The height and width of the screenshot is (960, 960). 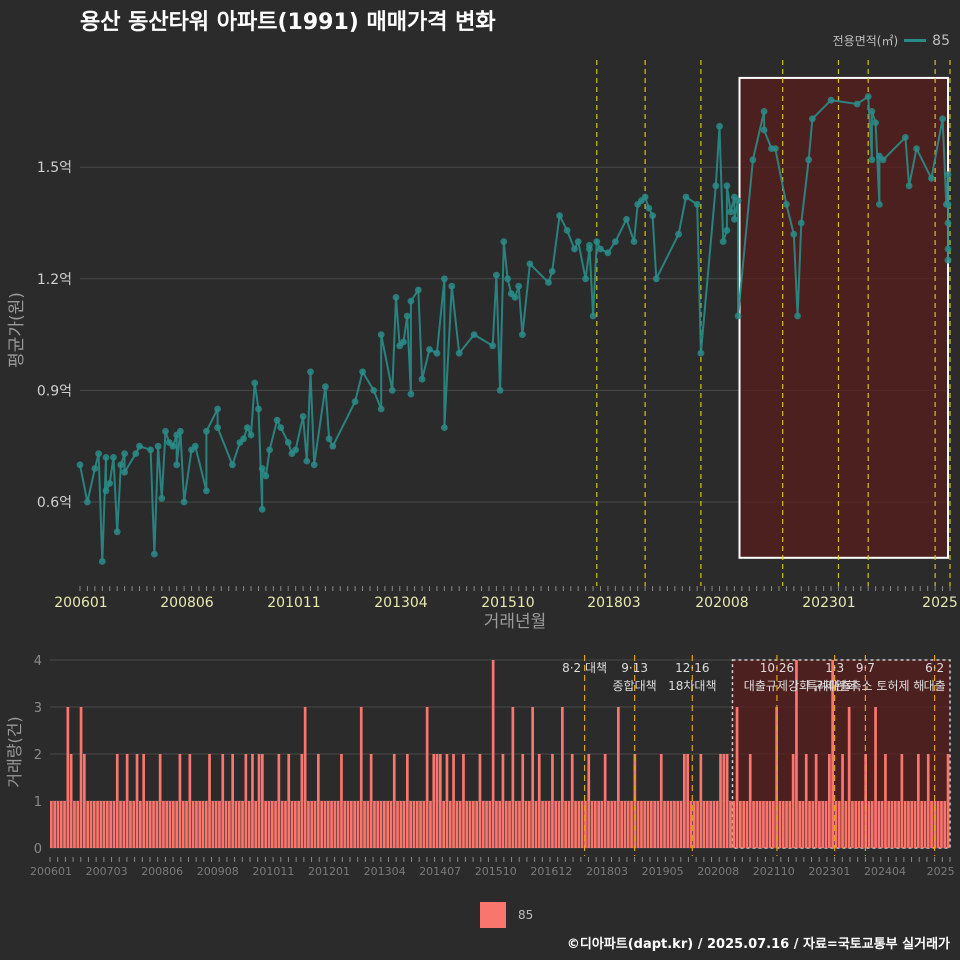 What do you see at coordinates (440, 871) in the screenshot?
I see `volume-x-tick-label: 201407` at bounding box center [440, 871].